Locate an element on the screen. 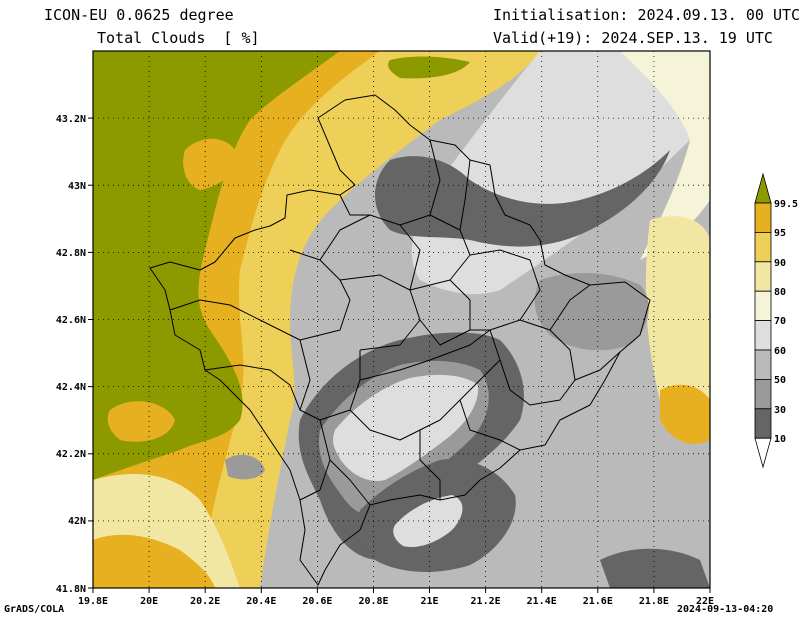 Image resolution: width=800 pixels, height=618 pixels. field-white-south2 is located at coordinates (428, 521).